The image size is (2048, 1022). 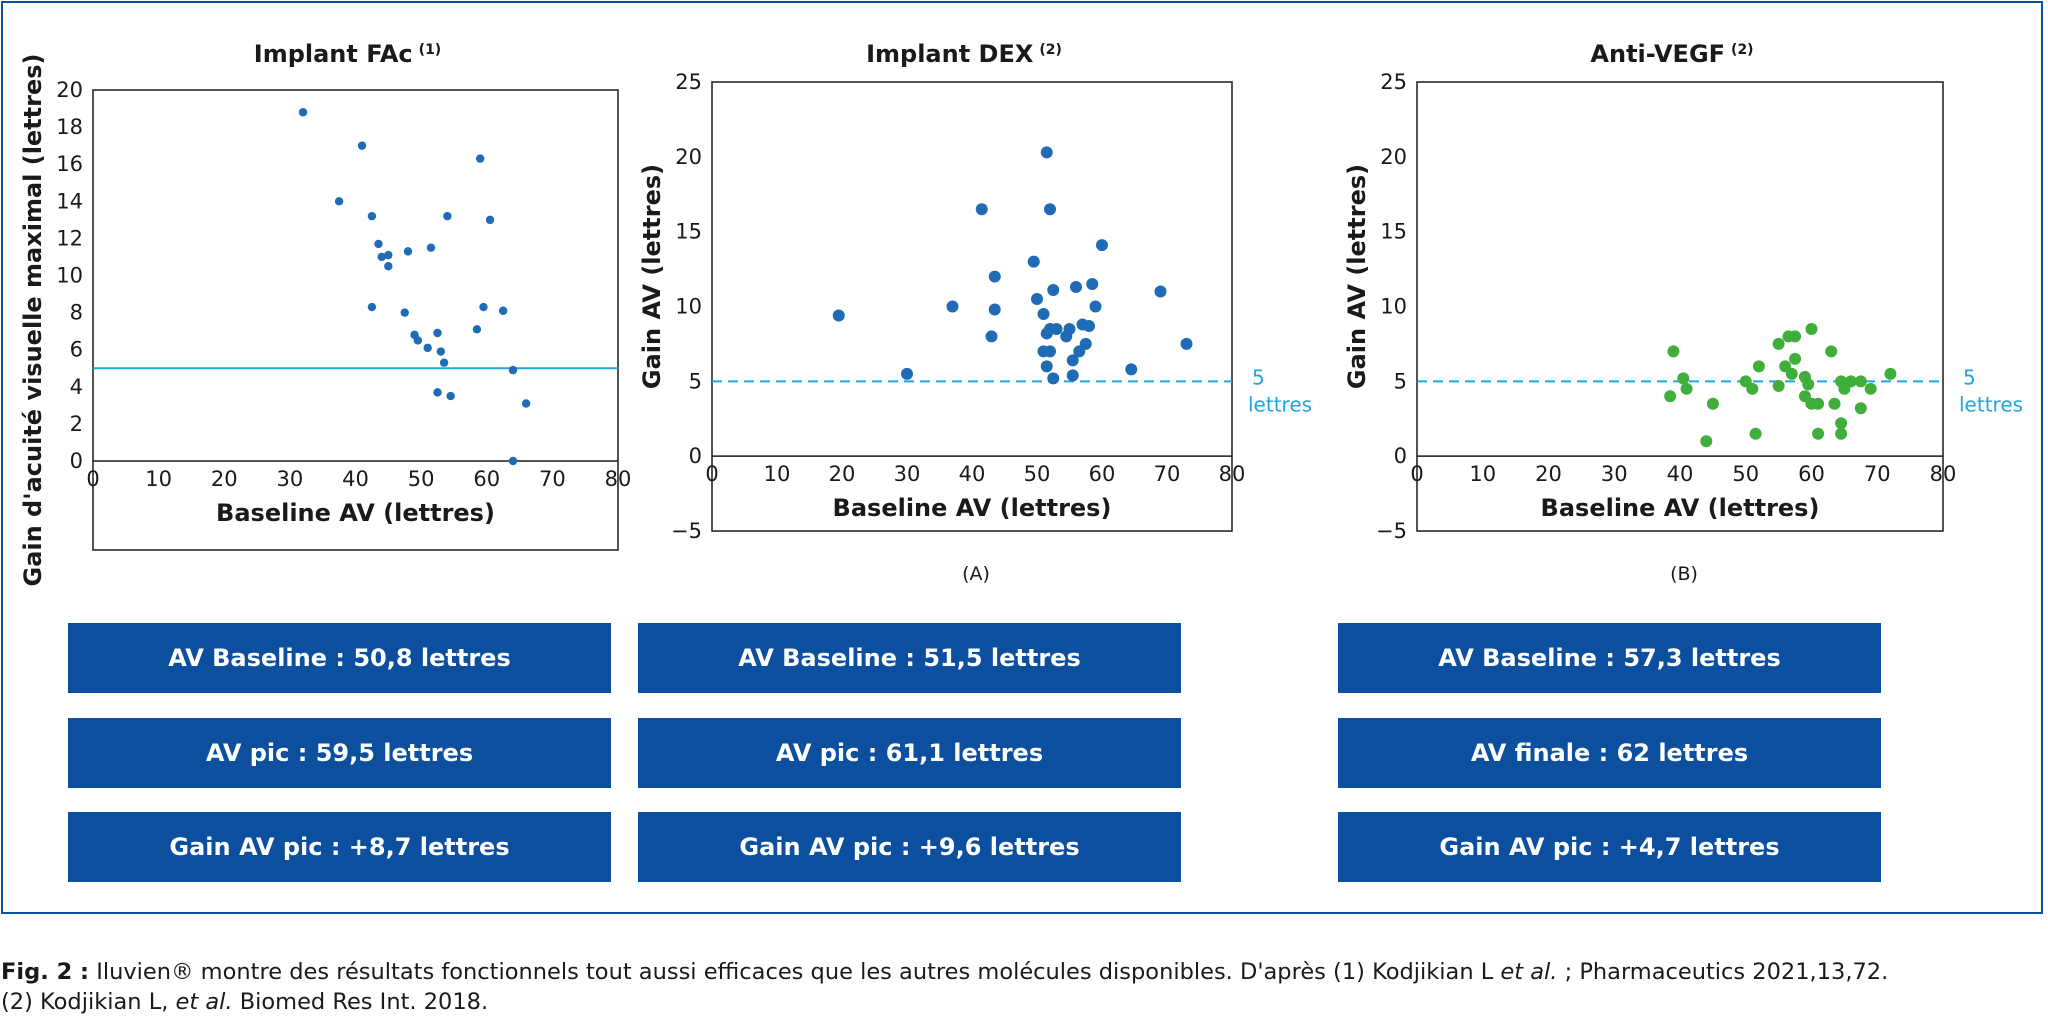 I want to click on chart2-title-sup: (2), so click(x=1050, y=50).